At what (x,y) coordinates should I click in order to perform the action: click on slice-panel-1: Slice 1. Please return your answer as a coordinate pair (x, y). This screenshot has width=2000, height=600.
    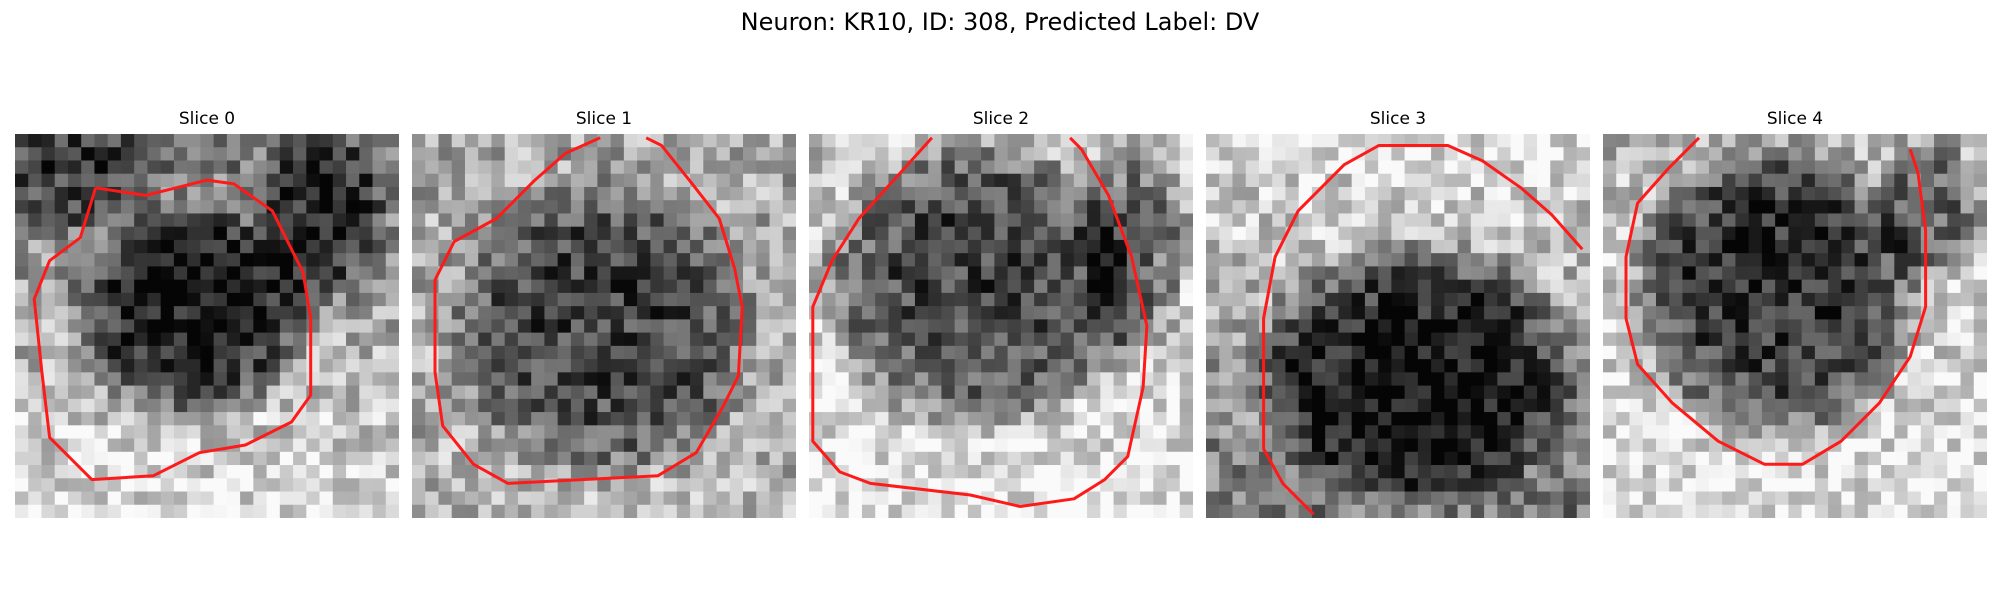
    Looking at the image, I should click on (604, 315).